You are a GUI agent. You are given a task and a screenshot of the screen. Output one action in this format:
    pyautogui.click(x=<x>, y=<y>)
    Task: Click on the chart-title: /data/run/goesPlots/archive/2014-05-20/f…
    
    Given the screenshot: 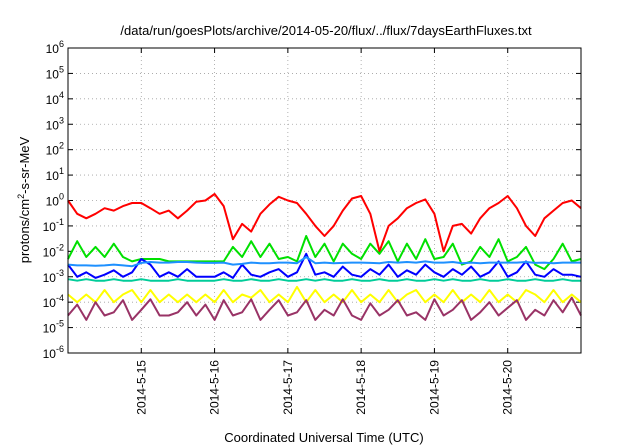 What is the action you would take?
    pyautogui.click(x=326, y=30)
    